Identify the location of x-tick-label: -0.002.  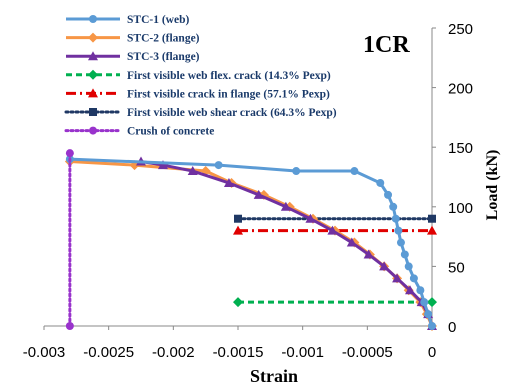
(173, 352).